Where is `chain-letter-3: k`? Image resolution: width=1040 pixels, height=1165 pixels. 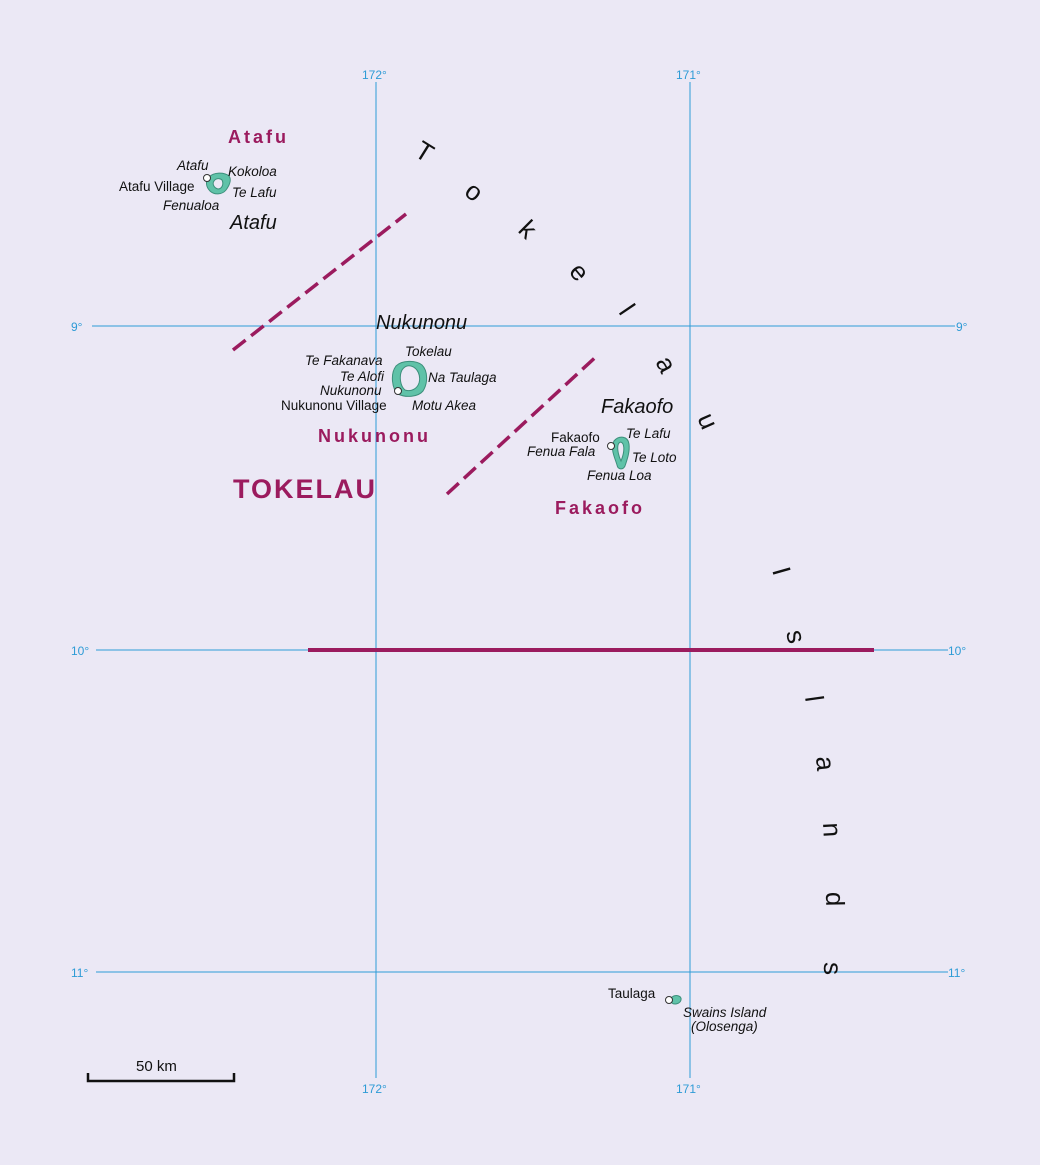
chain-letter-3: k is located at coordinates (528, 229).